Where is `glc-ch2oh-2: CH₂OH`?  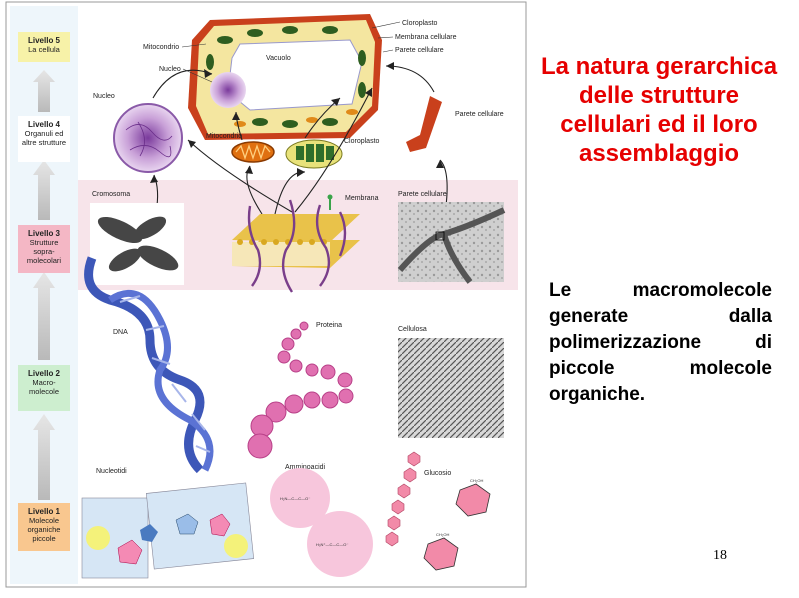
glc-ch2oh-2: CH₂OH is located at coordinates (442, 534).